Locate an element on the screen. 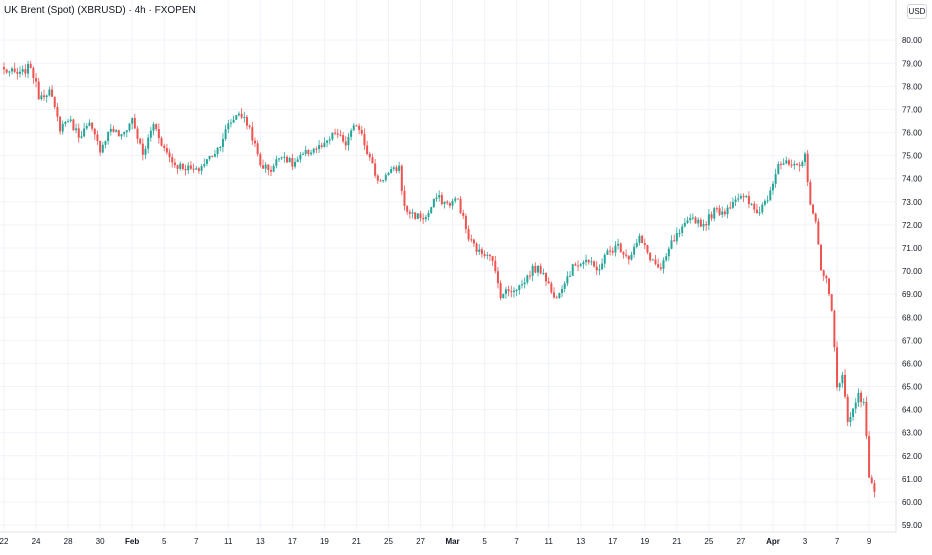  y-tick-label: 61.00 is located at coordinates (912, 479).